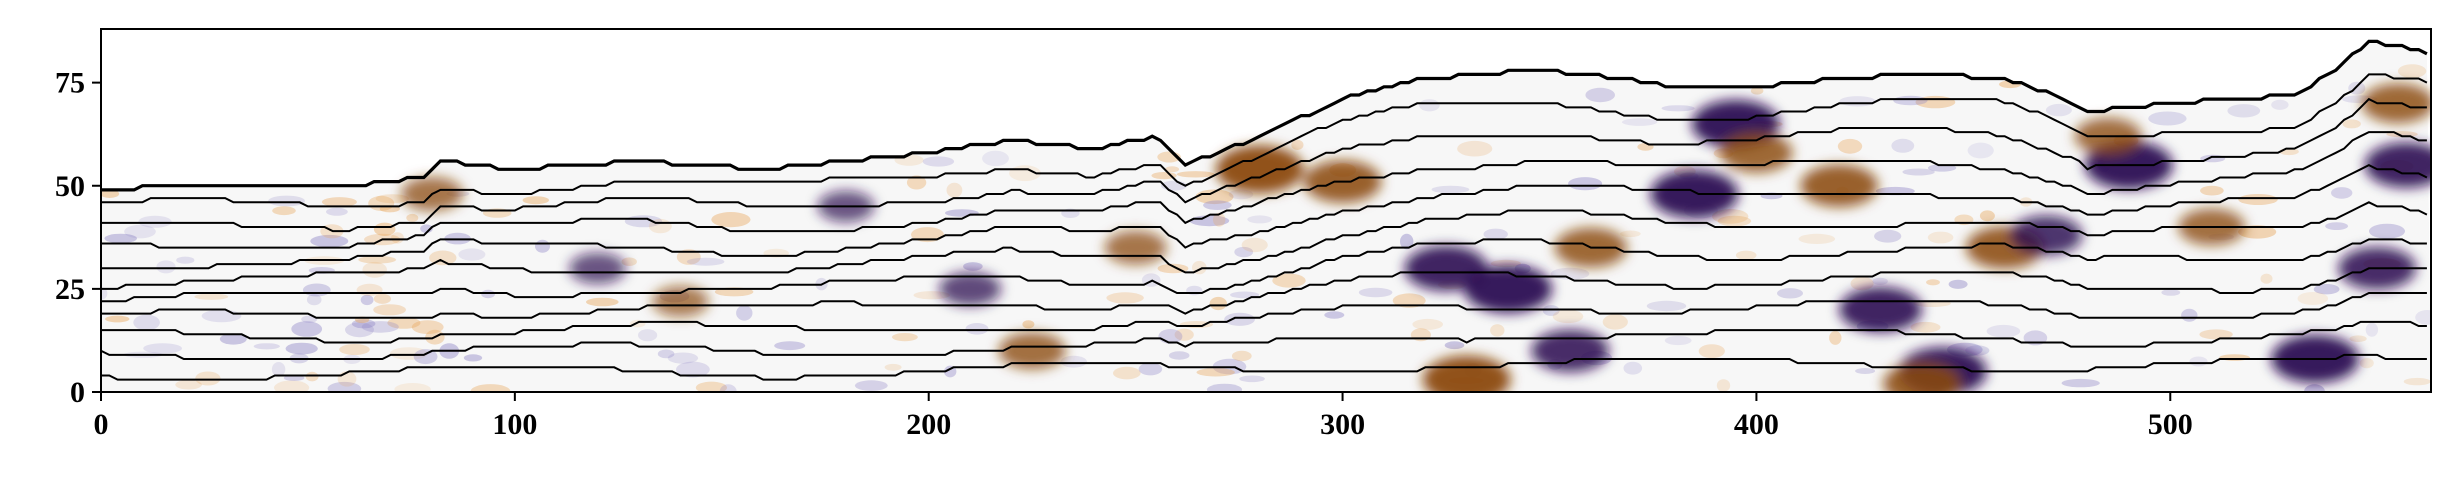 The image size is (2456, 489). Describe the element at coordinates (77, 392) in the screenshot. I see `y-tick-label: 0` at that location.